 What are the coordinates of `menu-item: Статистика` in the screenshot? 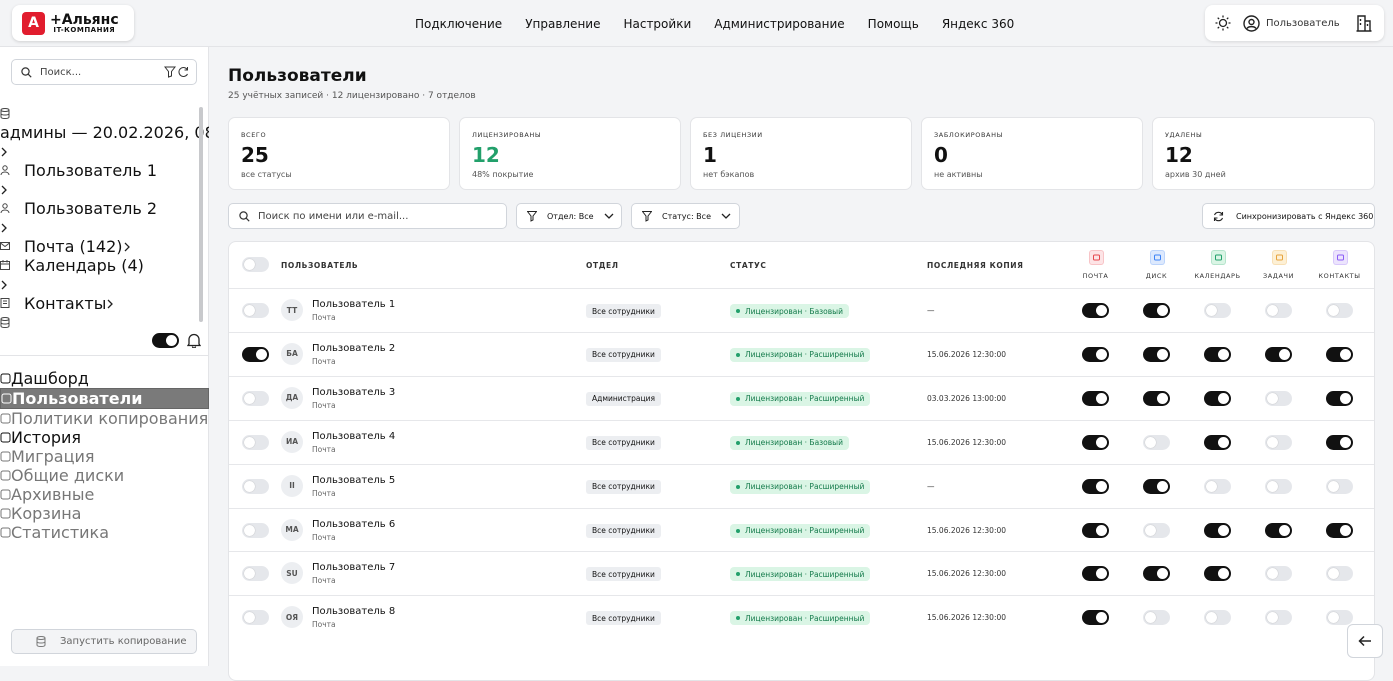 It's located at (104, 532).